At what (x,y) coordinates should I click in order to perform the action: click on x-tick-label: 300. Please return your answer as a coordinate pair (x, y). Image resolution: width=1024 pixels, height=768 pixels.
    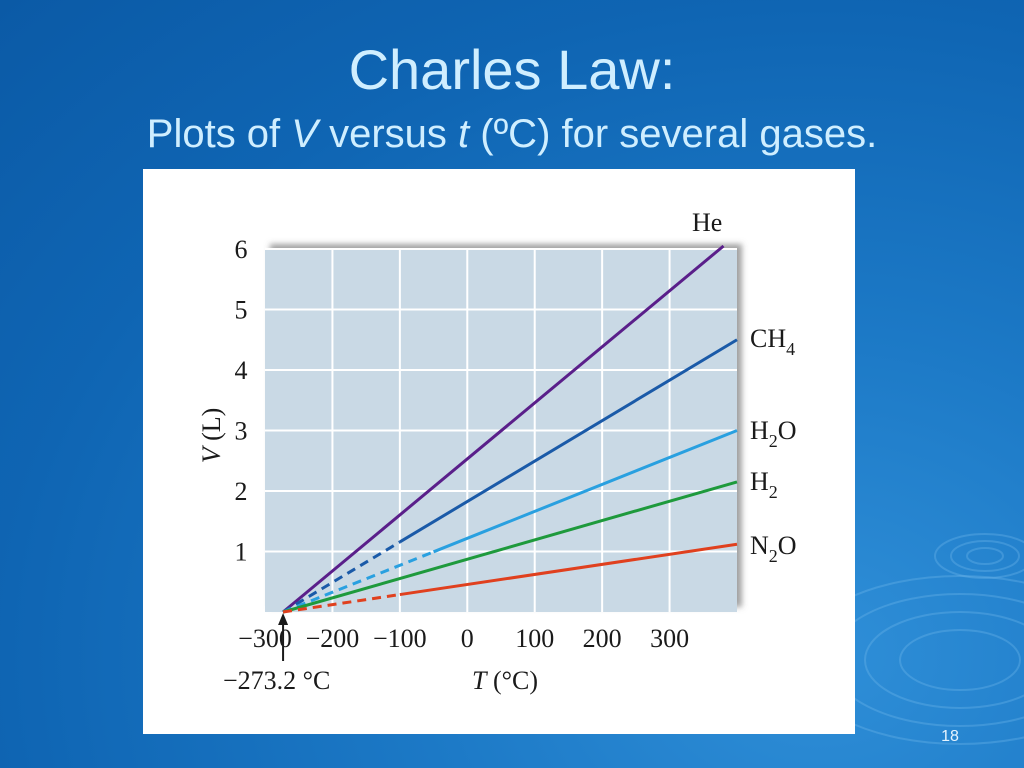
    Looking at the image, I should click on (669, 638).